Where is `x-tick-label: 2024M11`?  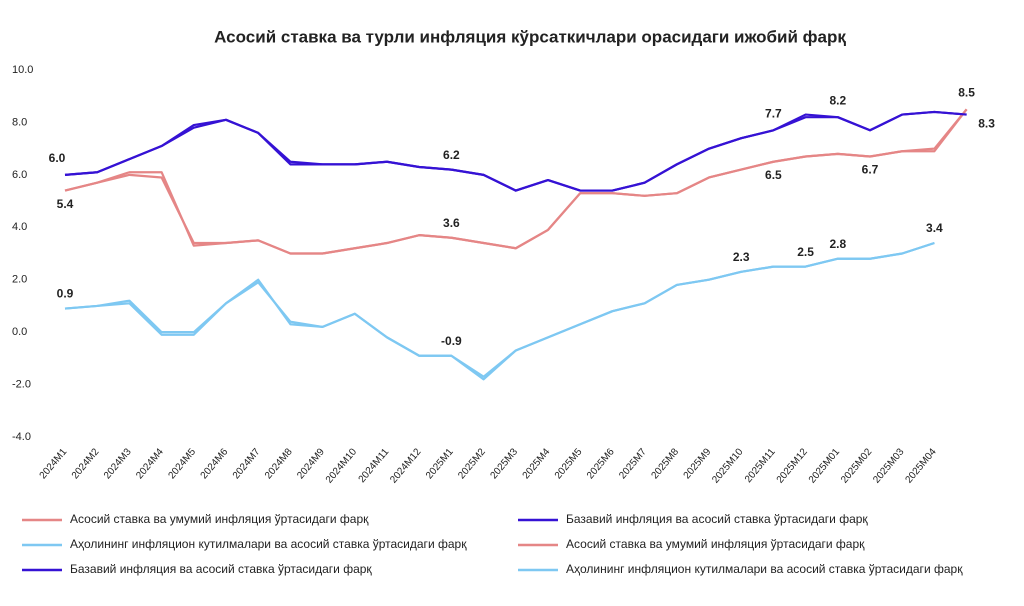 x-tick-label: 2024M11 is located at coordinates (374, 465).